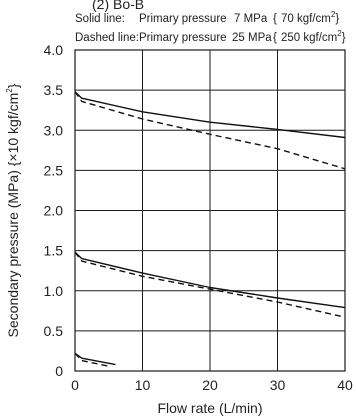  What do you see at coordinates (209, 408) in the screenshot?
I see `x-axis-label: Flow rate (L/min)` at bounding box center [209, 408].